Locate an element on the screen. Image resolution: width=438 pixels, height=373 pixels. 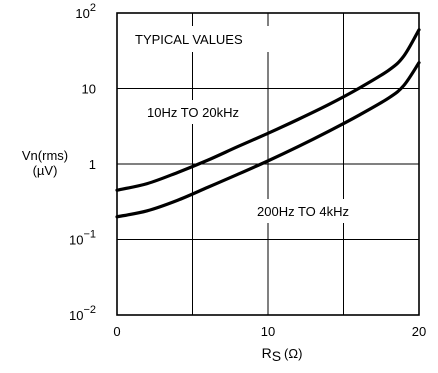
y-tick-exp-3: −1 is located at coordinates (89, 235).